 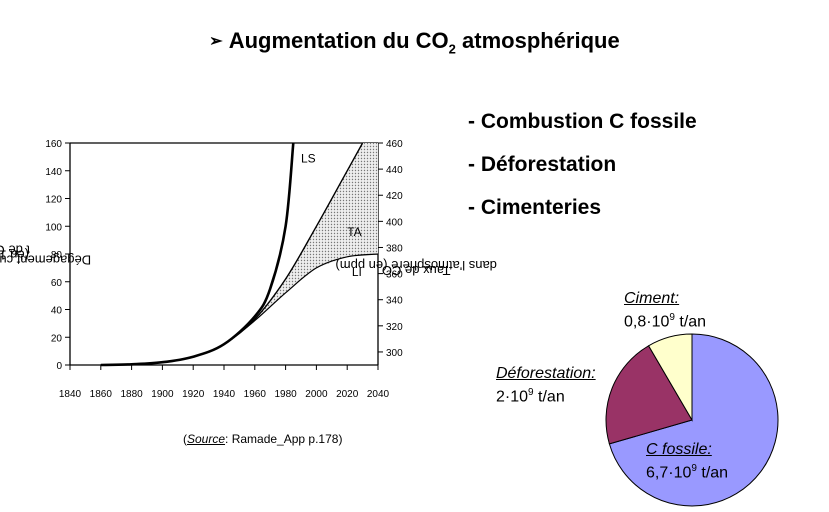 What do you see at coordinates (452, 49) in the screenshot?
I see `title-subscript: 2` at bounding box center [452, 49].